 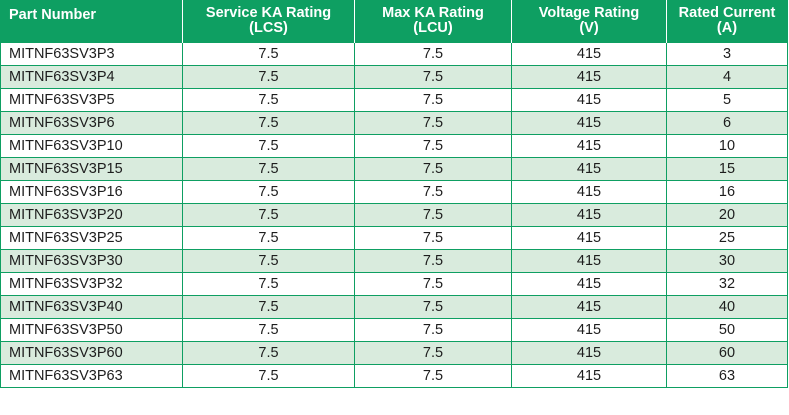 What do you see at coordinates (727, 353) in the screenshot?
I see `cell-rated-current: 60` at bounding box center [727, 353].